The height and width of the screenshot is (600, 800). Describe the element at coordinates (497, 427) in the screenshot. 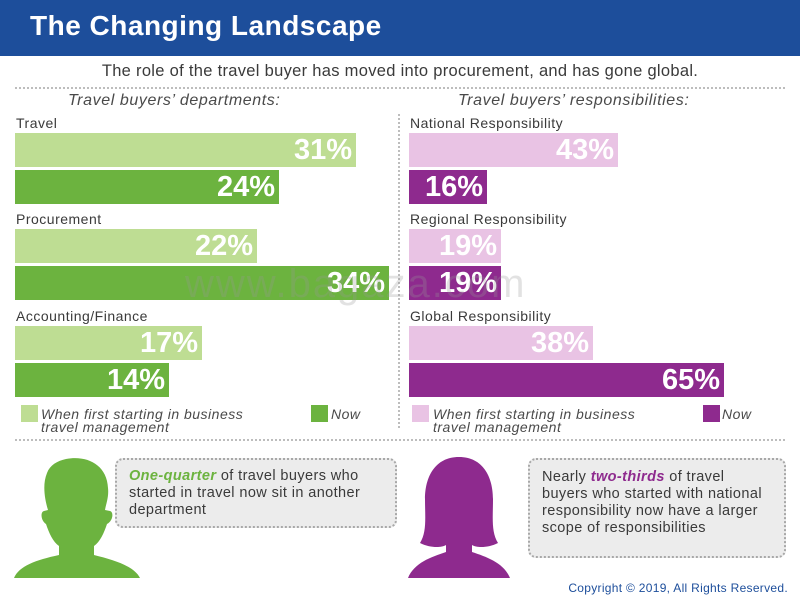

I see `legend-first-line2-right: travel management` at that location.